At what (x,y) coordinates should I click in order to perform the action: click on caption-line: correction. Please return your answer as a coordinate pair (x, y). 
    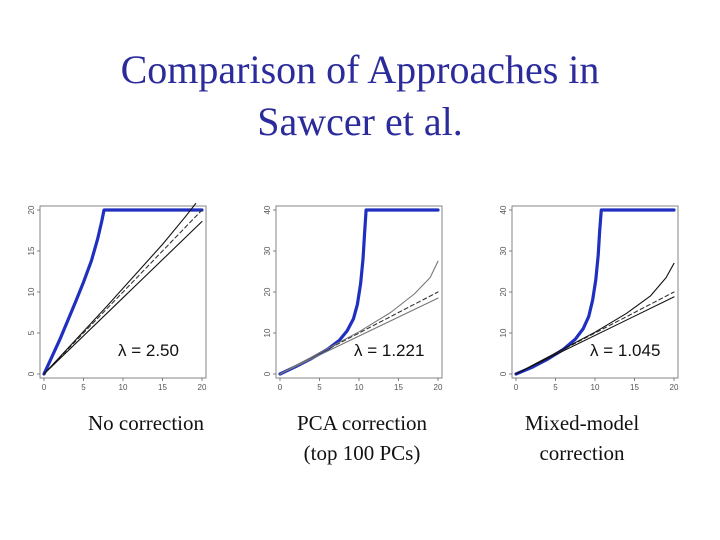
    Looking at the image, I should click on (582, 453).